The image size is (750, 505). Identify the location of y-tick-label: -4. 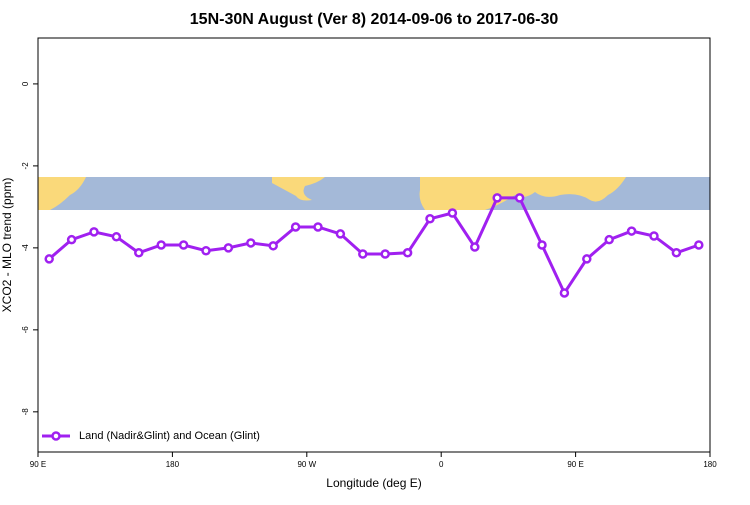
(25, 248).